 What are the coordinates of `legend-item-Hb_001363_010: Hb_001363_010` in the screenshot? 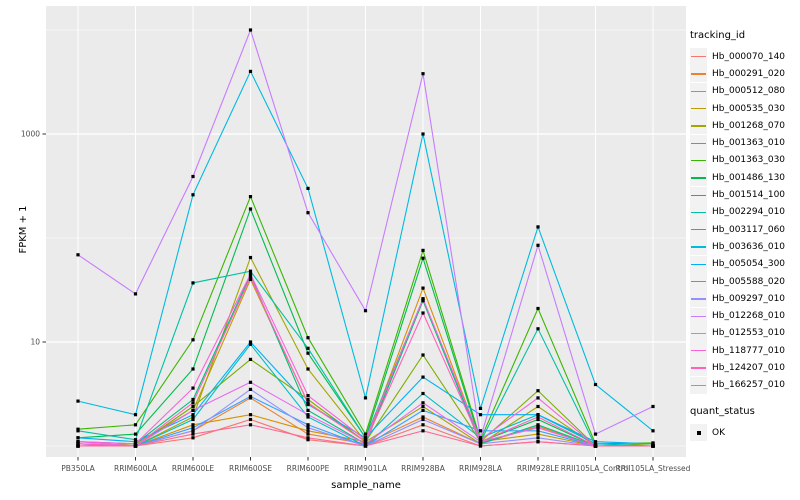 It's located at (745, 143).